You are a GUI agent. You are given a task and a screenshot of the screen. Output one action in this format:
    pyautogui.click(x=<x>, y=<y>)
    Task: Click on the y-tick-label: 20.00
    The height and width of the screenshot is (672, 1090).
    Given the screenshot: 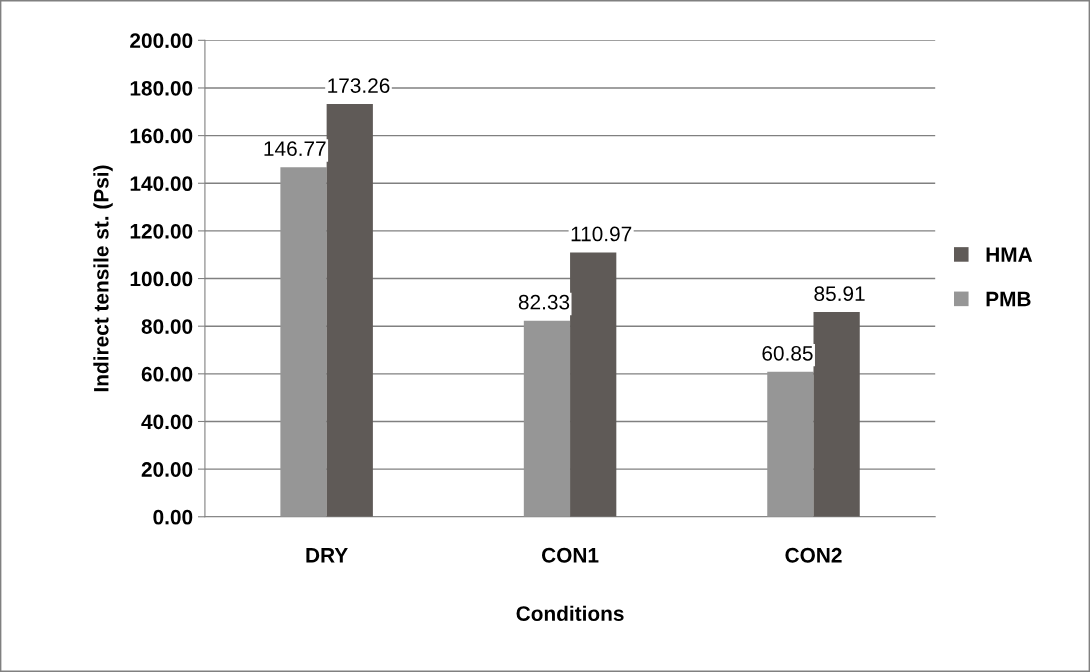 What is the action you would take?
    pyautogui.click(x=167, y=469)
    